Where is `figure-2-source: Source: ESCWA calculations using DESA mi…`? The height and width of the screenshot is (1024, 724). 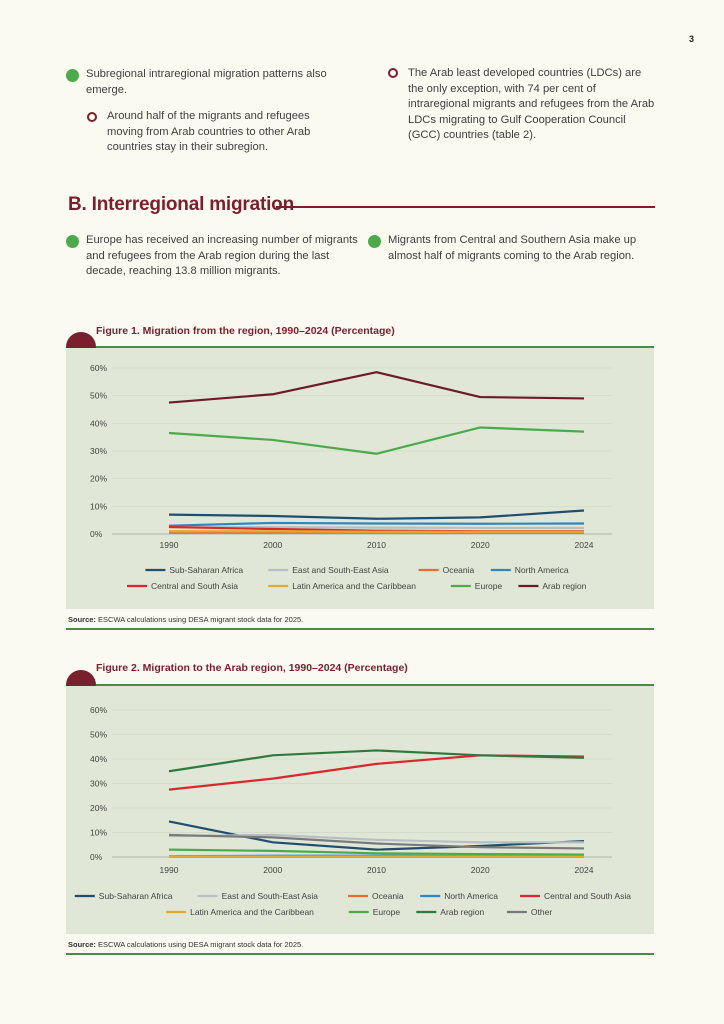 figure-2-source: Source: ESCWA calculations using DESA mi… is located at coordinates (185, 944).